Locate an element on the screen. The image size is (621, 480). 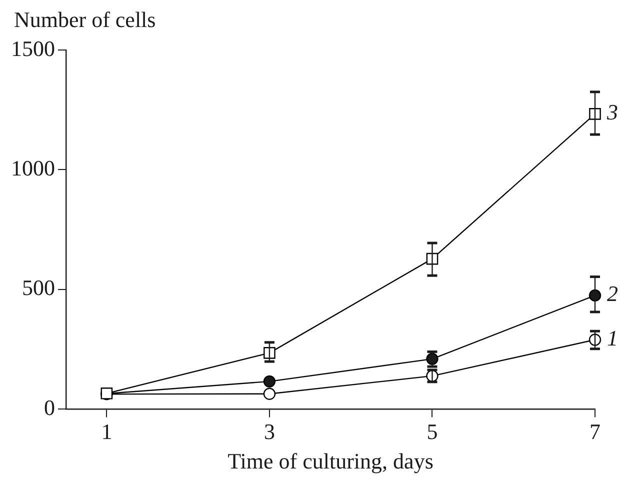
series-label: 1 is located at coordinates (612, 338).